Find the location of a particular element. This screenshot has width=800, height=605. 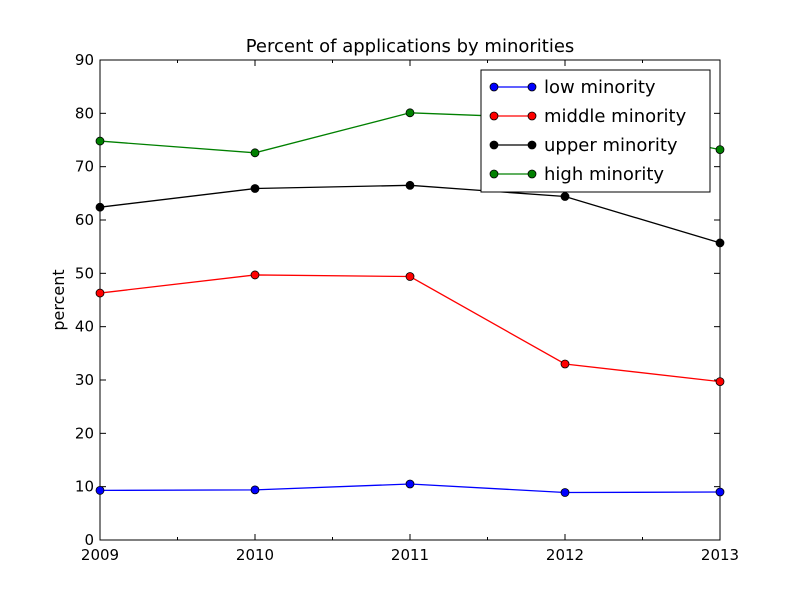

legend-item: upper minority is located at coordinates (583, 145).